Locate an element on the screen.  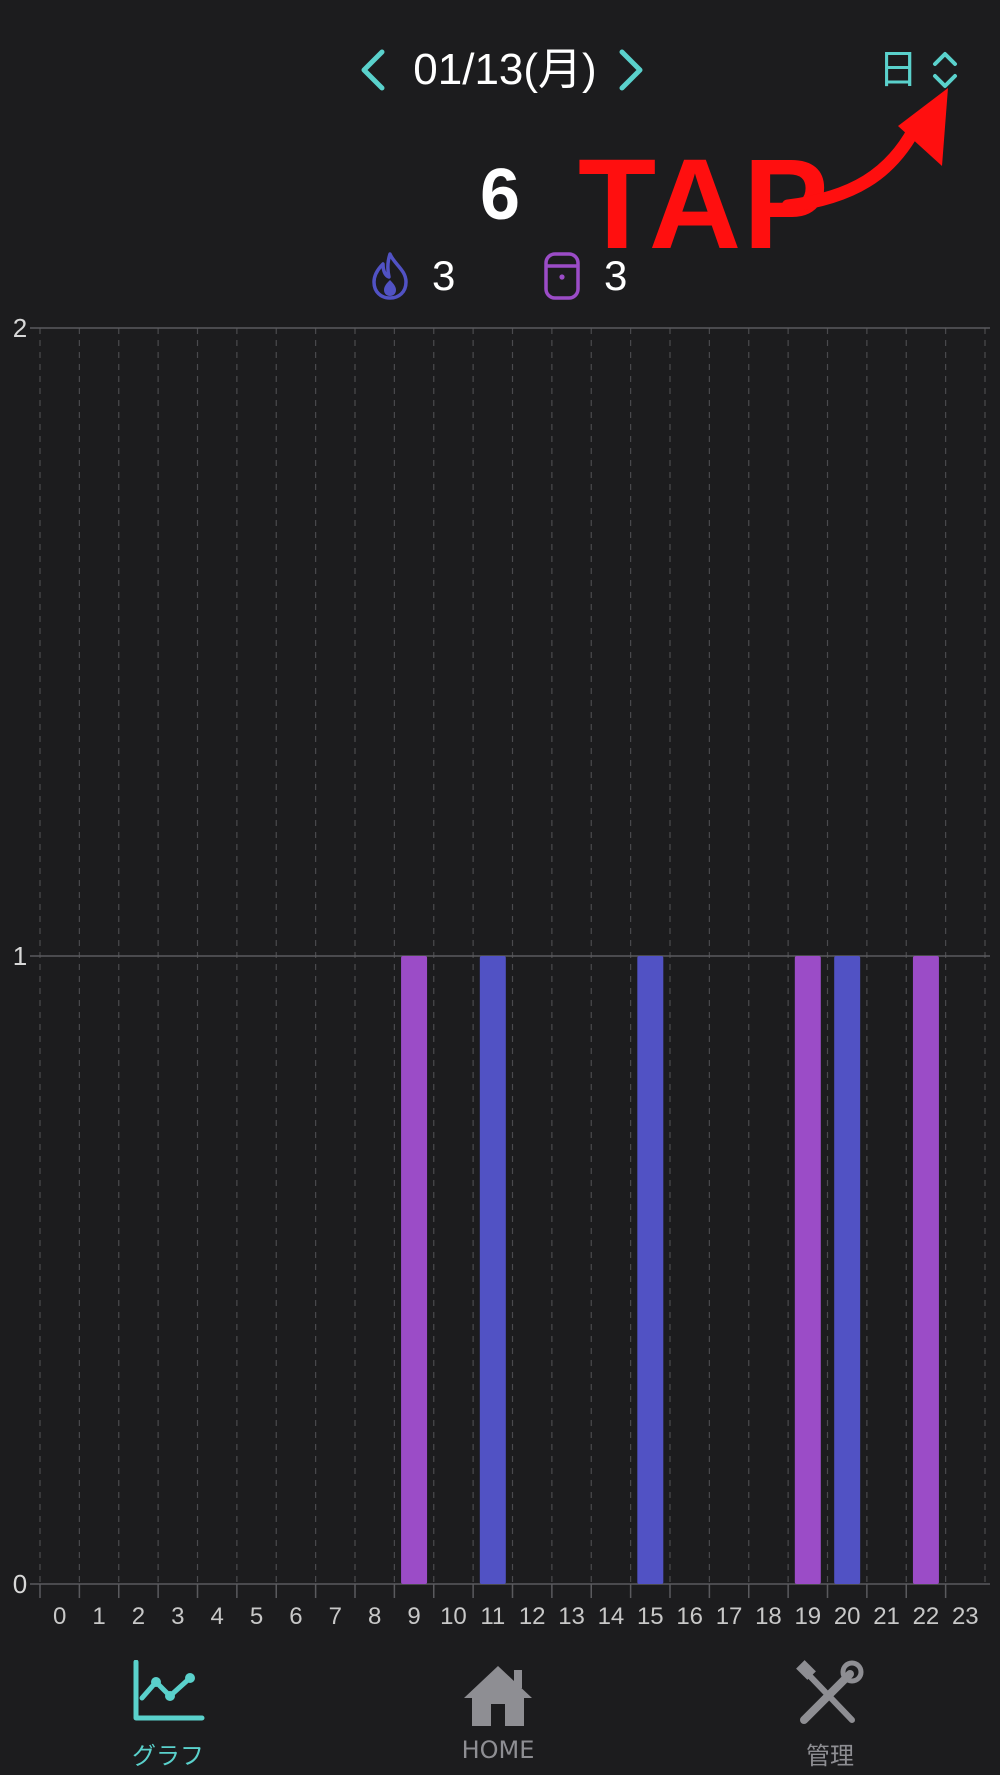
period-selector: 日 is located at coordinates (921, 70).